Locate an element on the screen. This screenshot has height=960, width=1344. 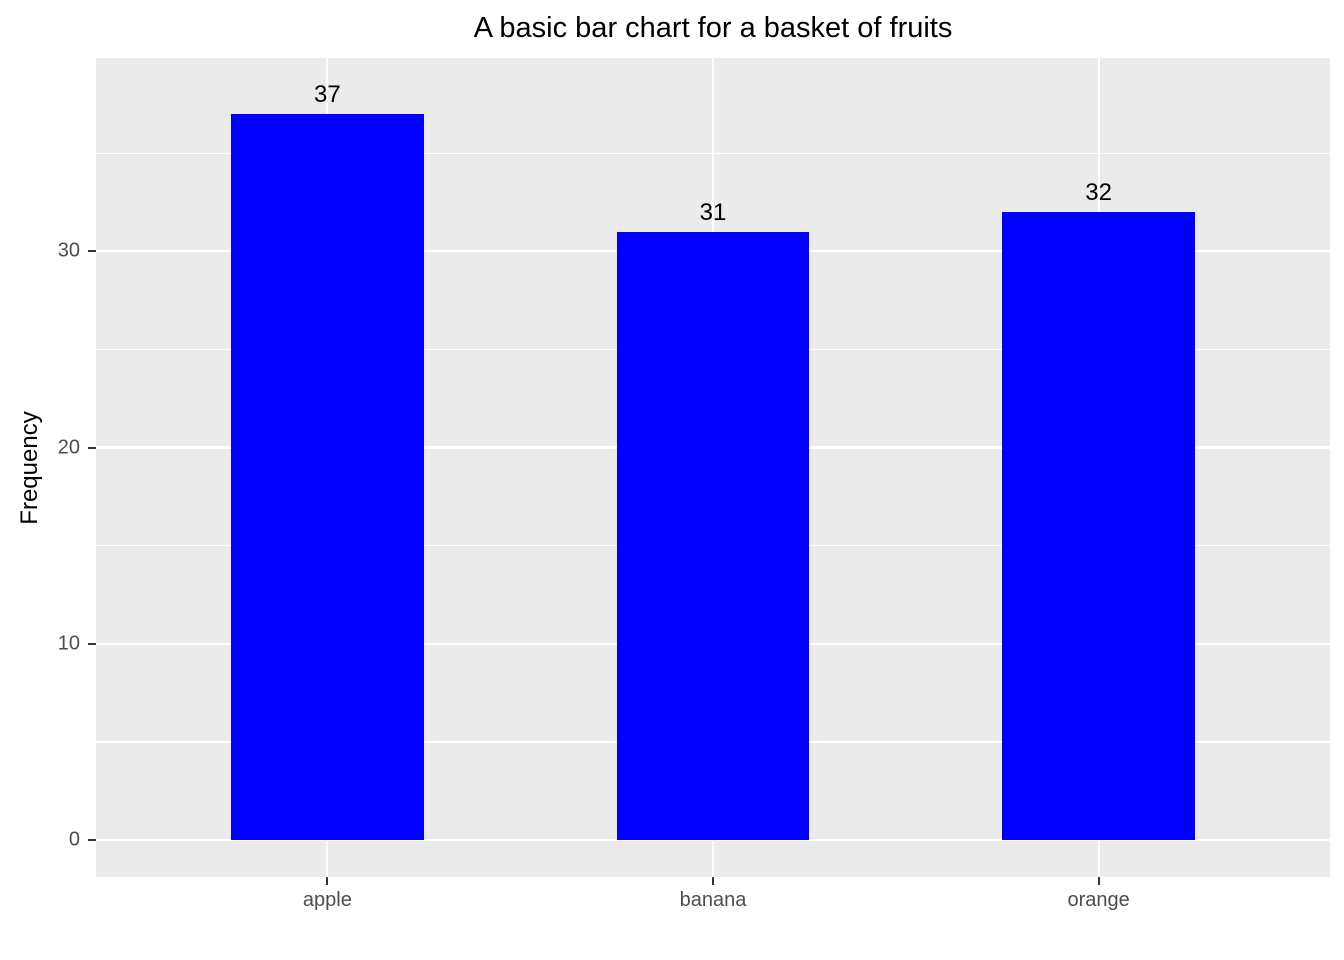
bar-value-label: 31 is located at coordinates (713, 212).